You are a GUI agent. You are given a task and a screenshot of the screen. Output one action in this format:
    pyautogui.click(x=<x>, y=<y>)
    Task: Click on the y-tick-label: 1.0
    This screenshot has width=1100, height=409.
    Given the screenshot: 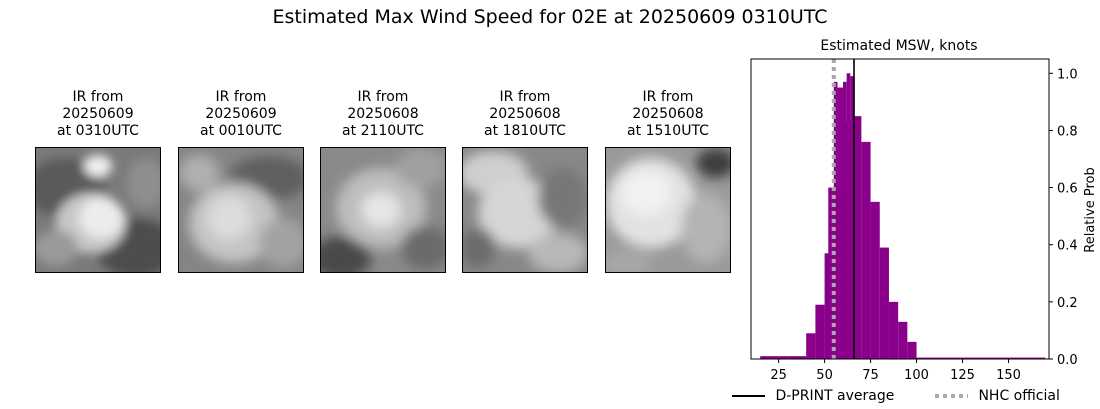 What is the action you would take?
    pyautogui.click(x=1067, y=74)
    